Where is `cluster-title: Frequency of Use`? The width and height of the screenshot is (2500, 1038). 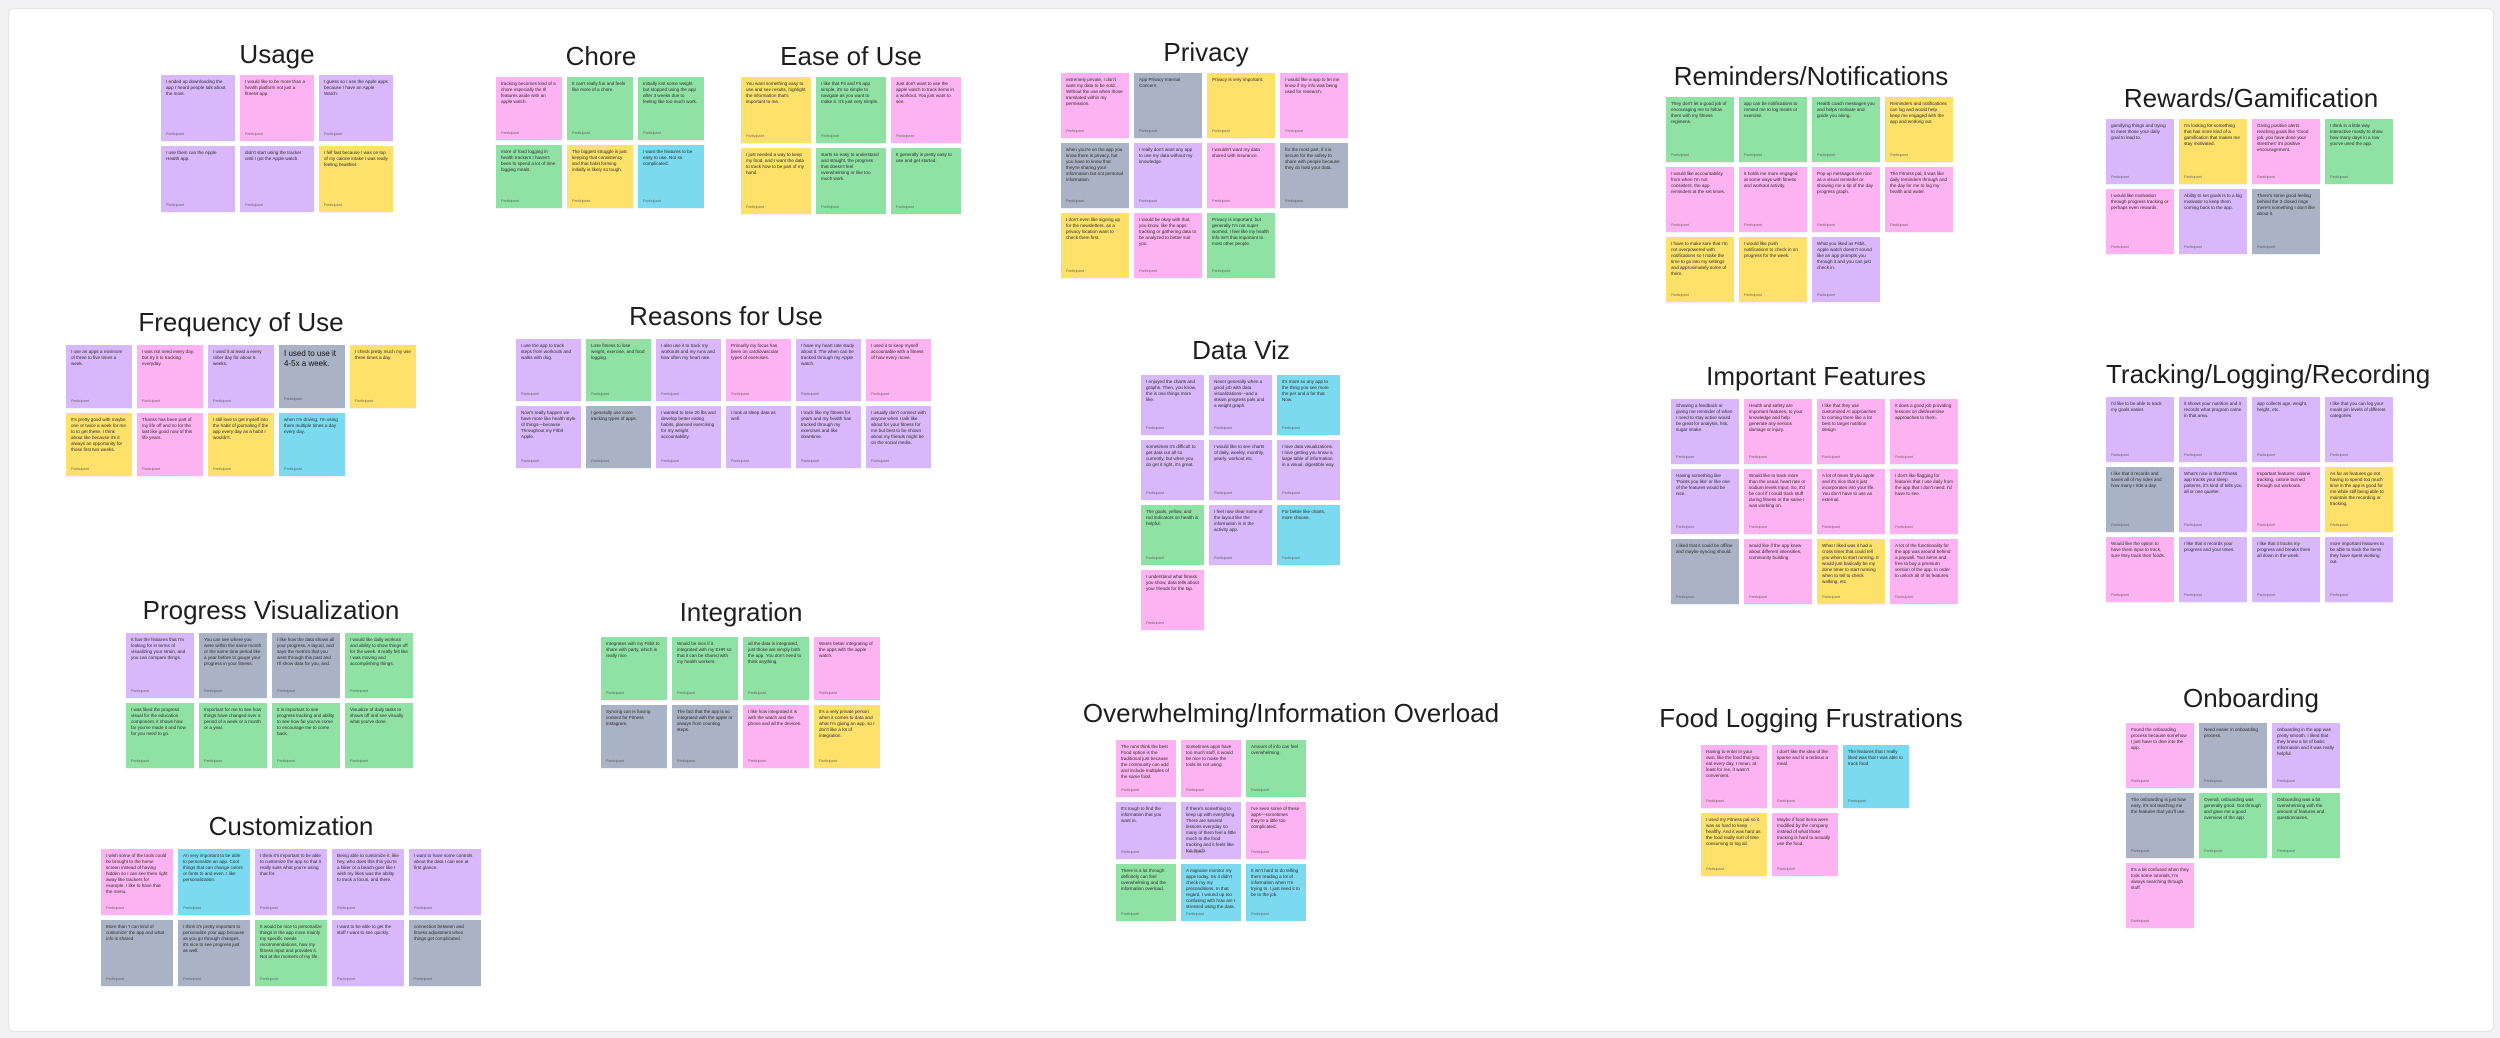
cluster-title: Frequency of Use is located at coordinates (241, 322).